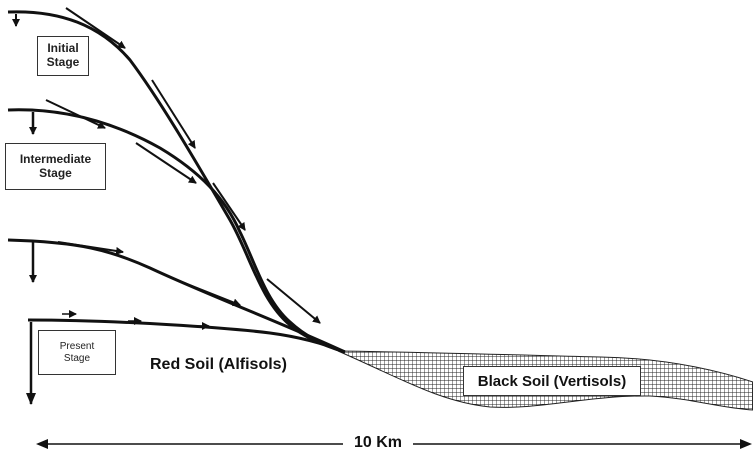 This screenshot has width=753, height=457. I want to click on black-soil-label: Black Soil (Vertisols), so click(552, 381).